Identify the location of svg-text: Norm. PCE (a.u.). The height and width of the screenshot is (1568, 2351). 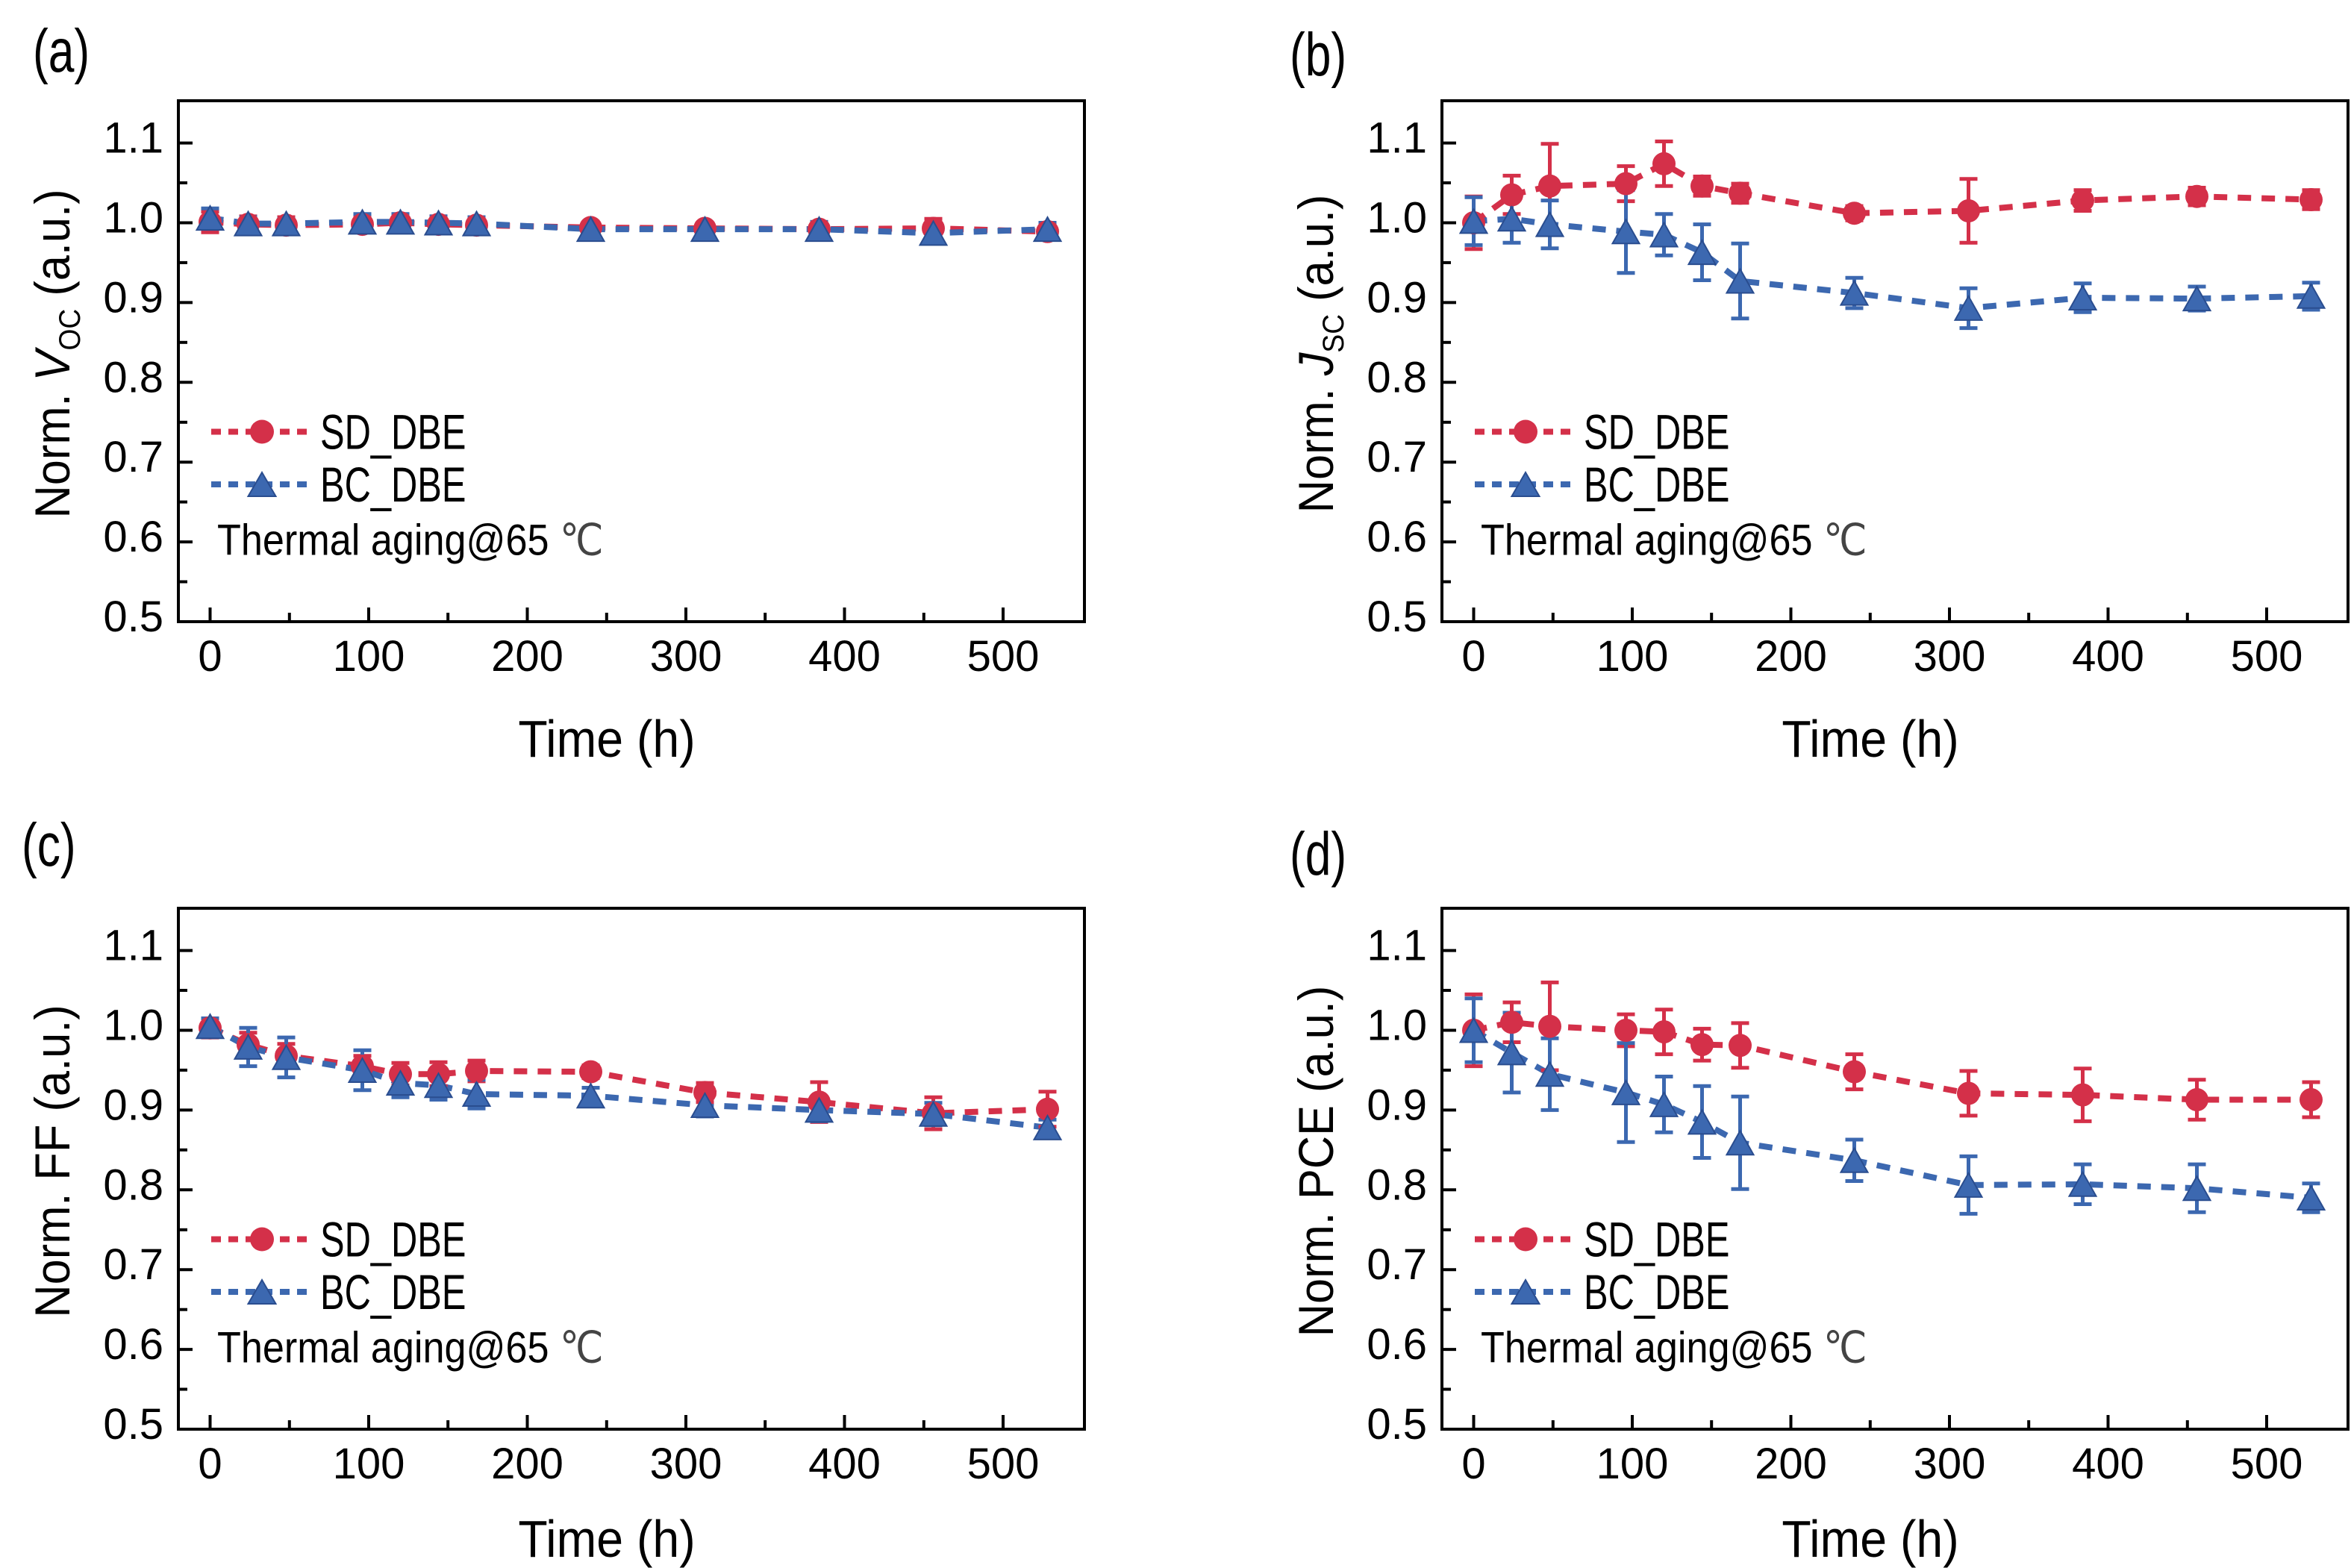
(1316, 1161).